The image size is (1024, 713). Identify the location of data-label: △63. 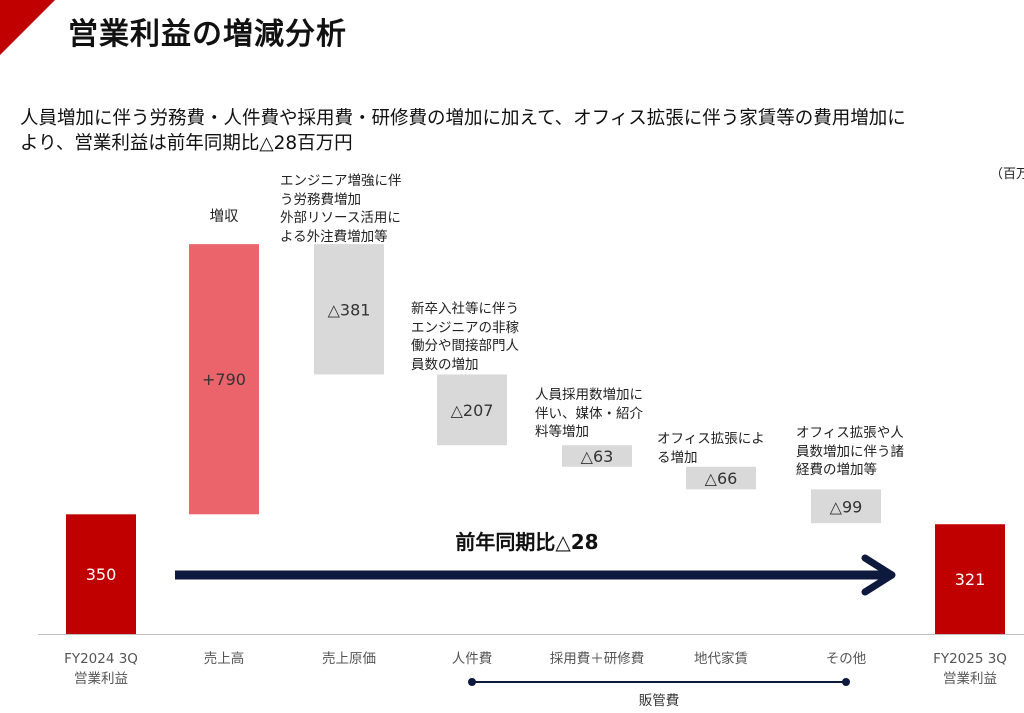
(597, 456).